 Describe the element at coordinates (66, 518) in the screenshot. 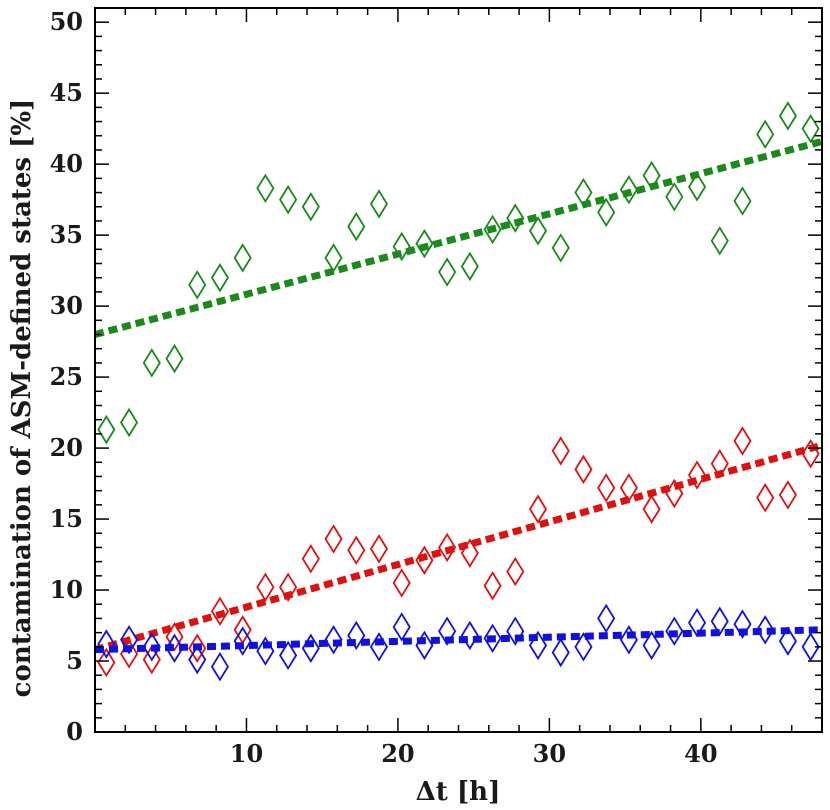

I see `y-tick-label: 15` at that location.